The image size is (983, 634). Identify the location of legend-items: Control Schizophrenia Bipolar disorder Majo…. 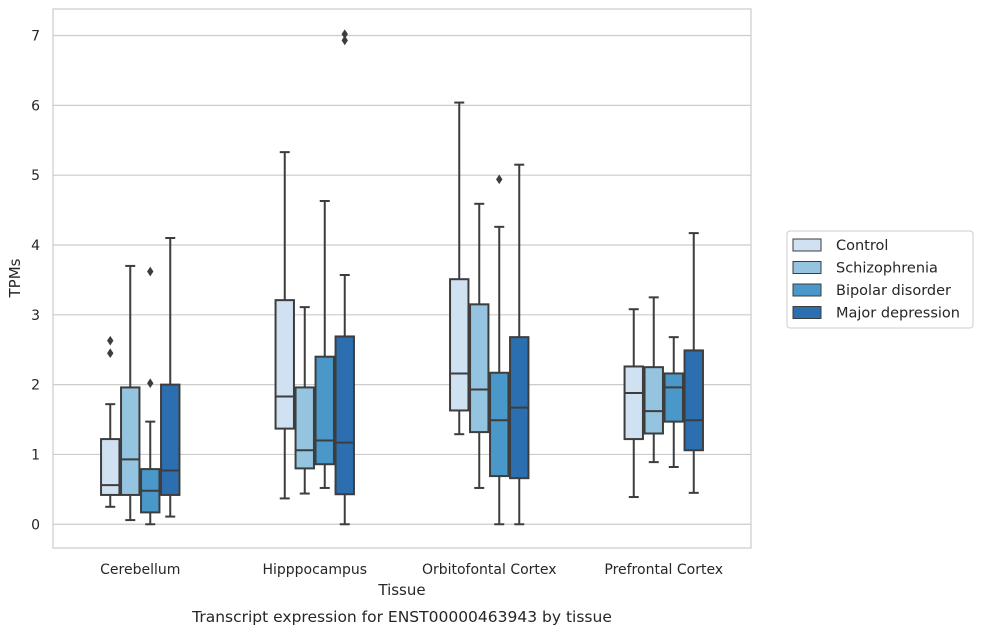
(876, 280).